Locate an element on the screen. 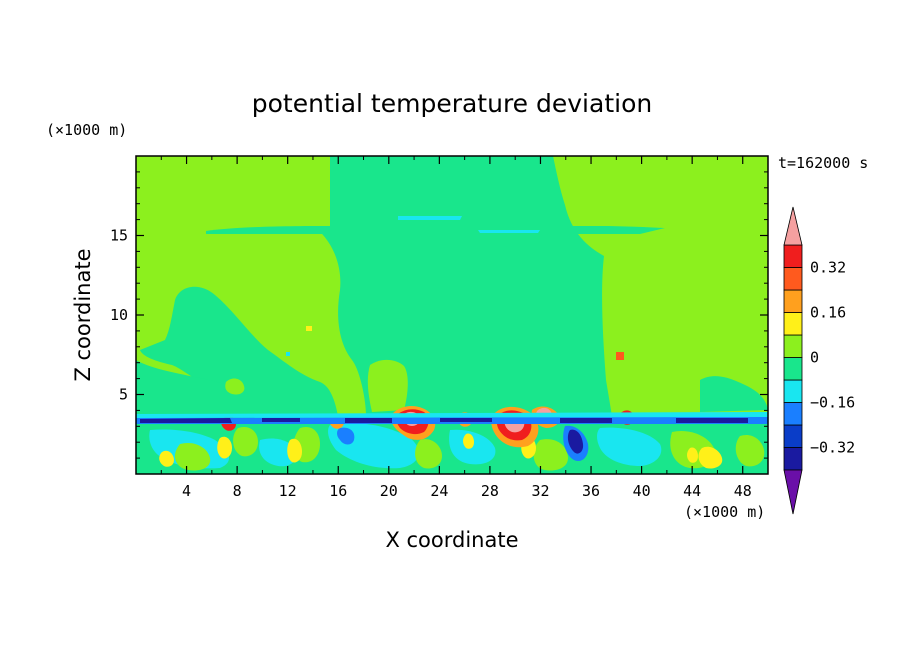  chart-title: potential temperature deviation is located at coordinates (452, 103).